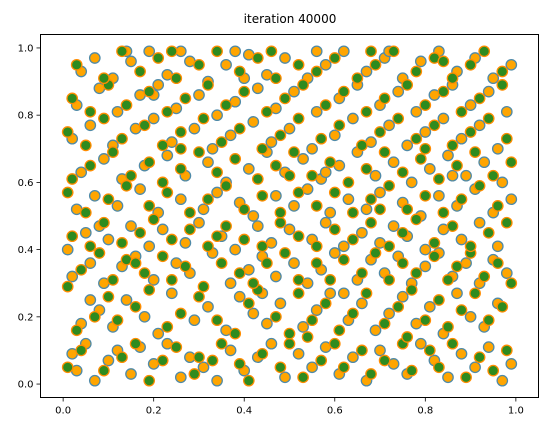 The image size is (547, 433). I want to click on y-tick-label: 0.2, so click(26, 317).